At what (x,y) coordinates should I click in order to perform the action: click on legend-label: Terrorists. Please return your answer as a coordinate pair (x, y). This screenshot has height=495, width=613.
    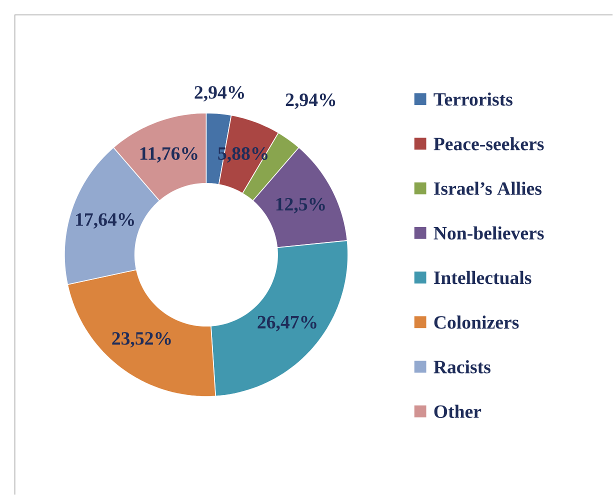
    Looking at the image, I should click on (473, 99).